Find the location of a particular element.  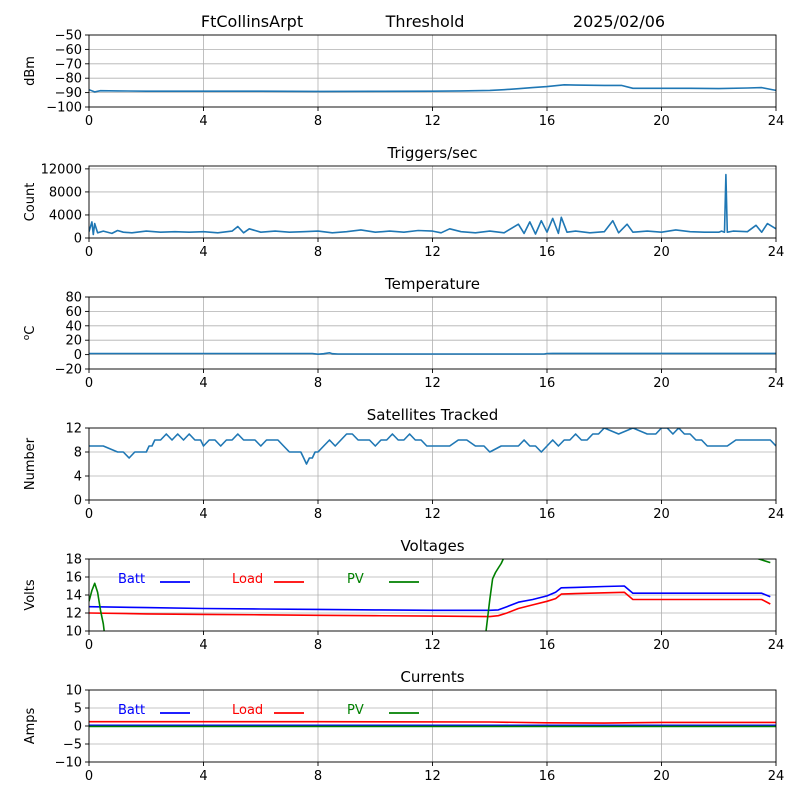

y-tick-label: −20 is located at coordinates (68, 370).